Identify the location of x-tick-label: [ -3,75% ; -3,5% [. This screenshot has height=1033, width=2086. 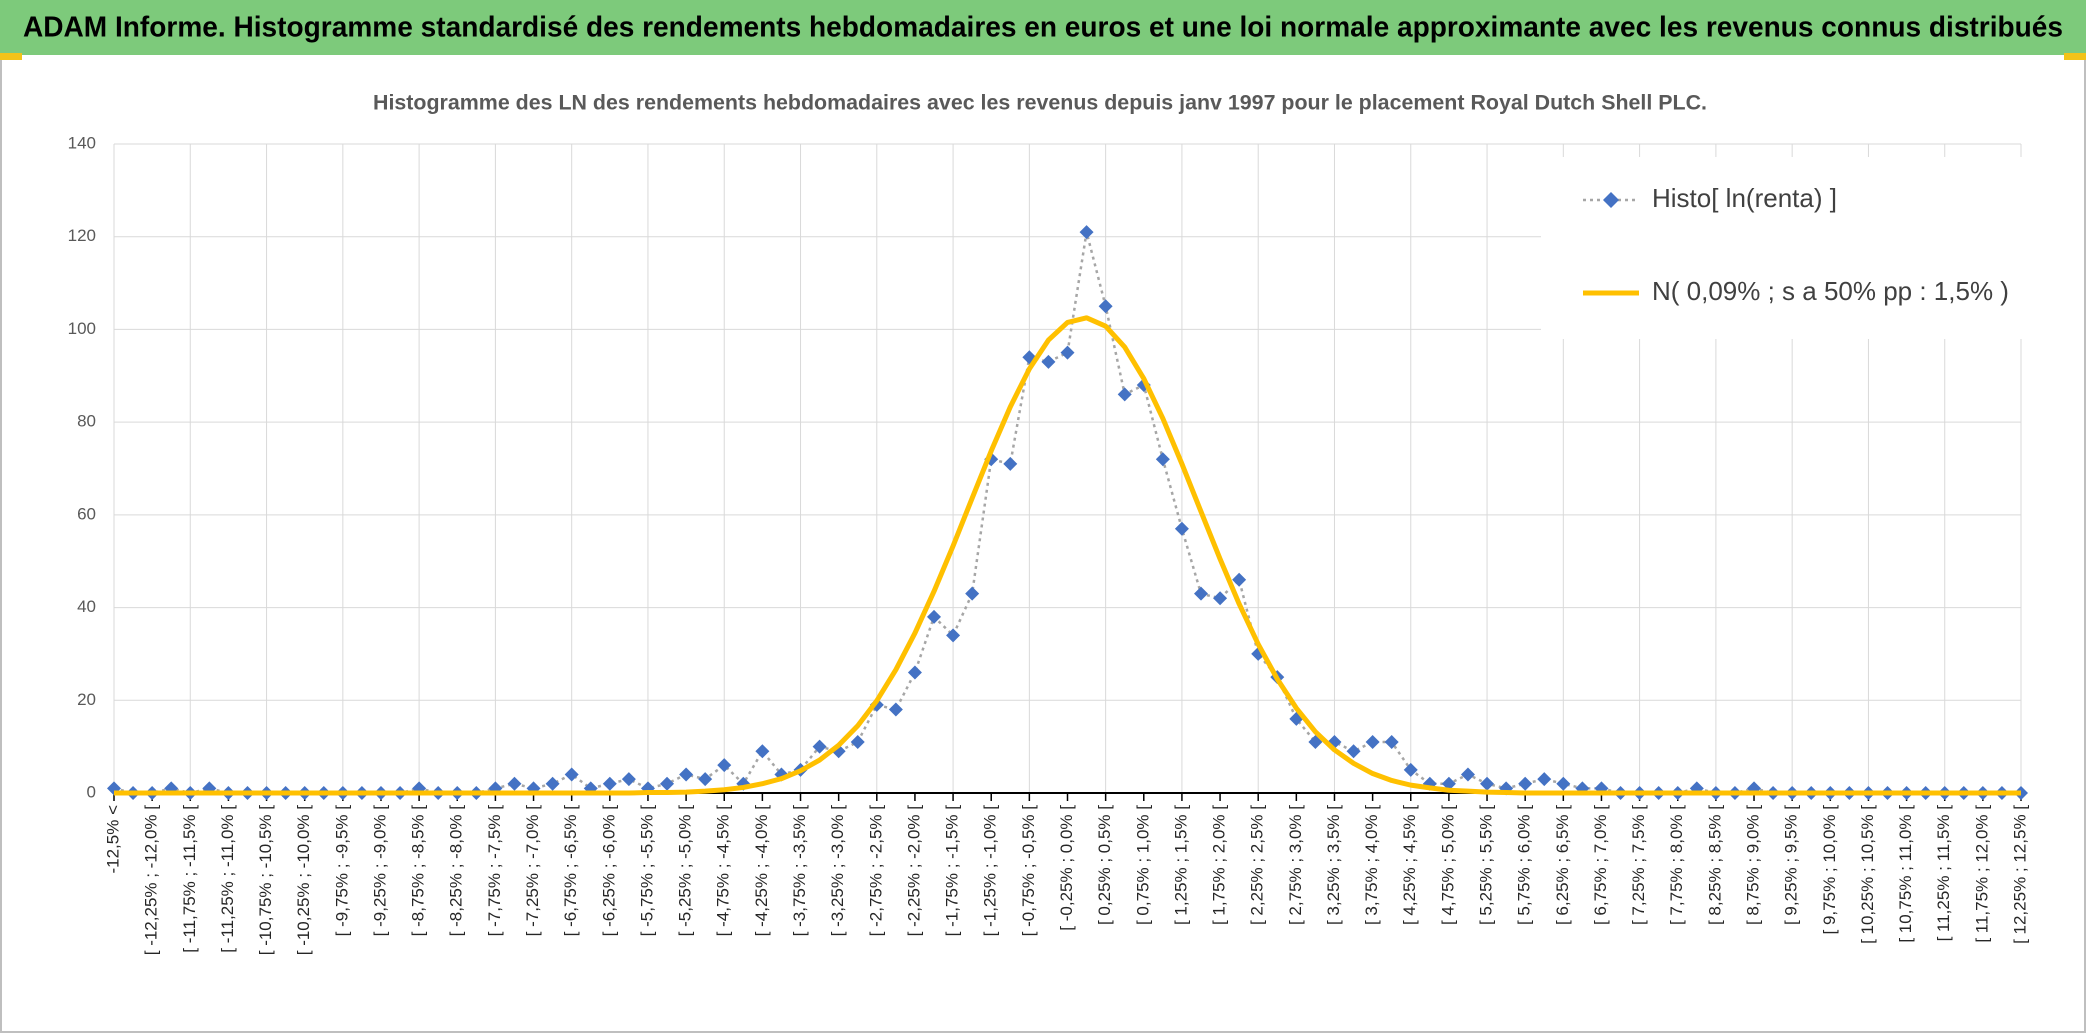
(799, 871).